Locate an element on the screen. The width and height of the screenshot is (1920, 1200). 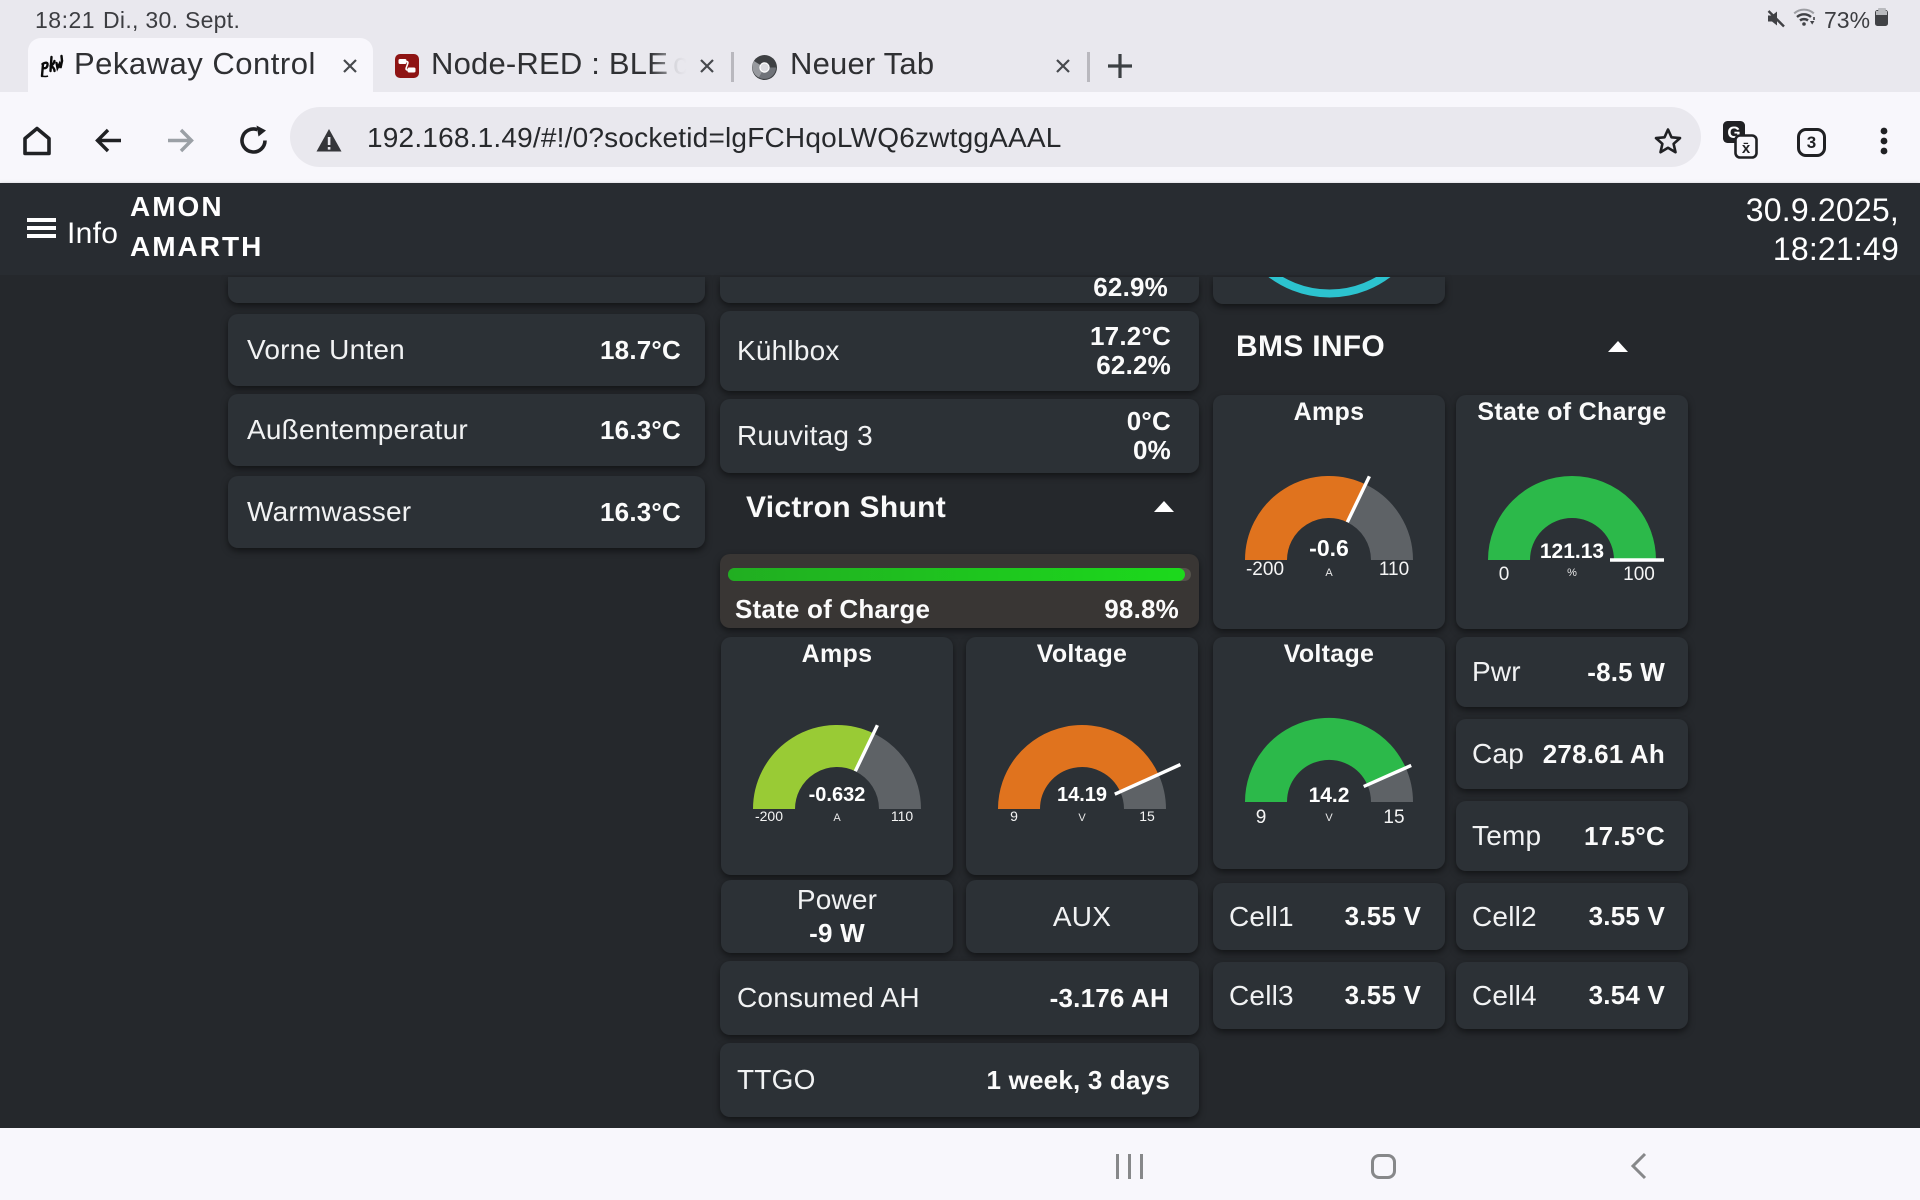
svg-text: x̄ is located at coordinates (1746, 148).